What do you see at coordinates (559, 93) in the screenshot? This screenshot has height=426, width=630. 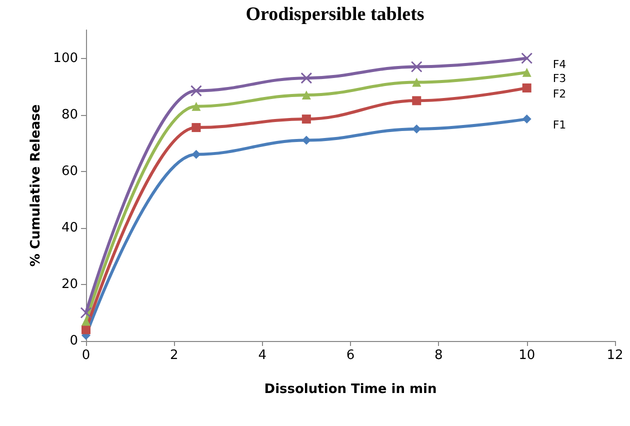 I see `series-label: F2` at bounding box center [559, 93].